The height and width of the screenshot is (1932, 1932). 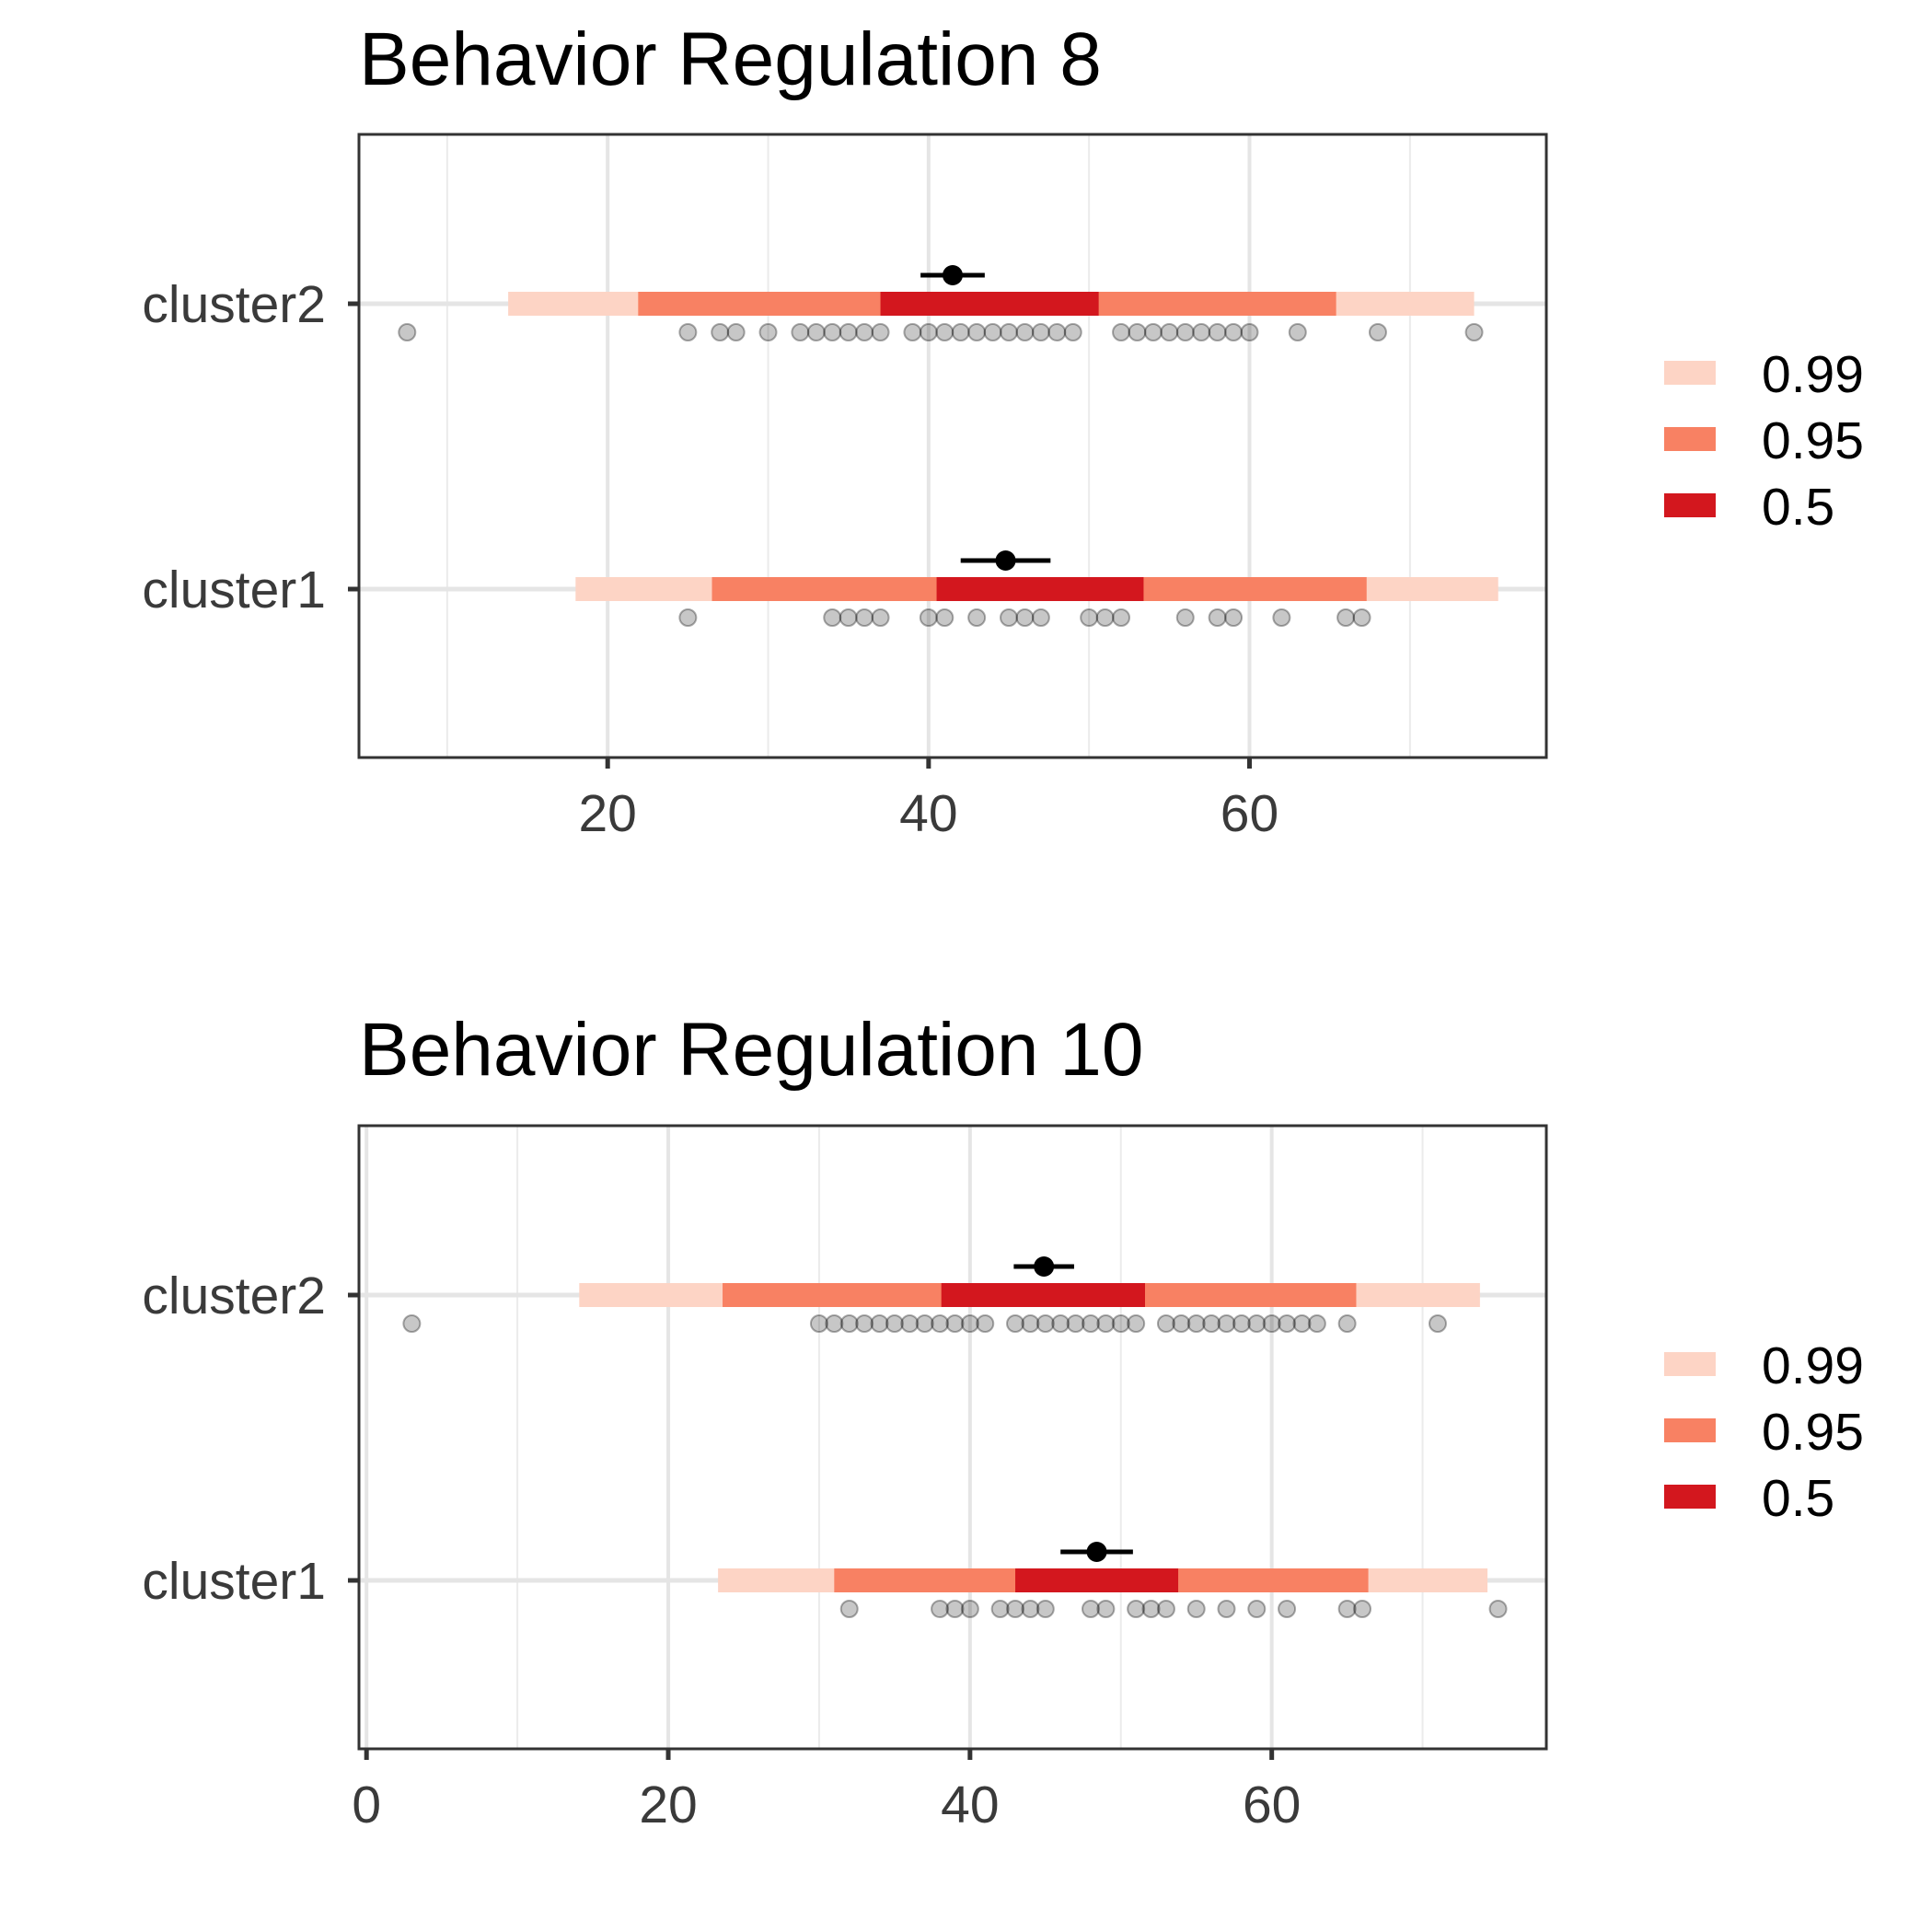 I want to click on chart-title: Behavior Regulation 8, so click(x=731, y=59).